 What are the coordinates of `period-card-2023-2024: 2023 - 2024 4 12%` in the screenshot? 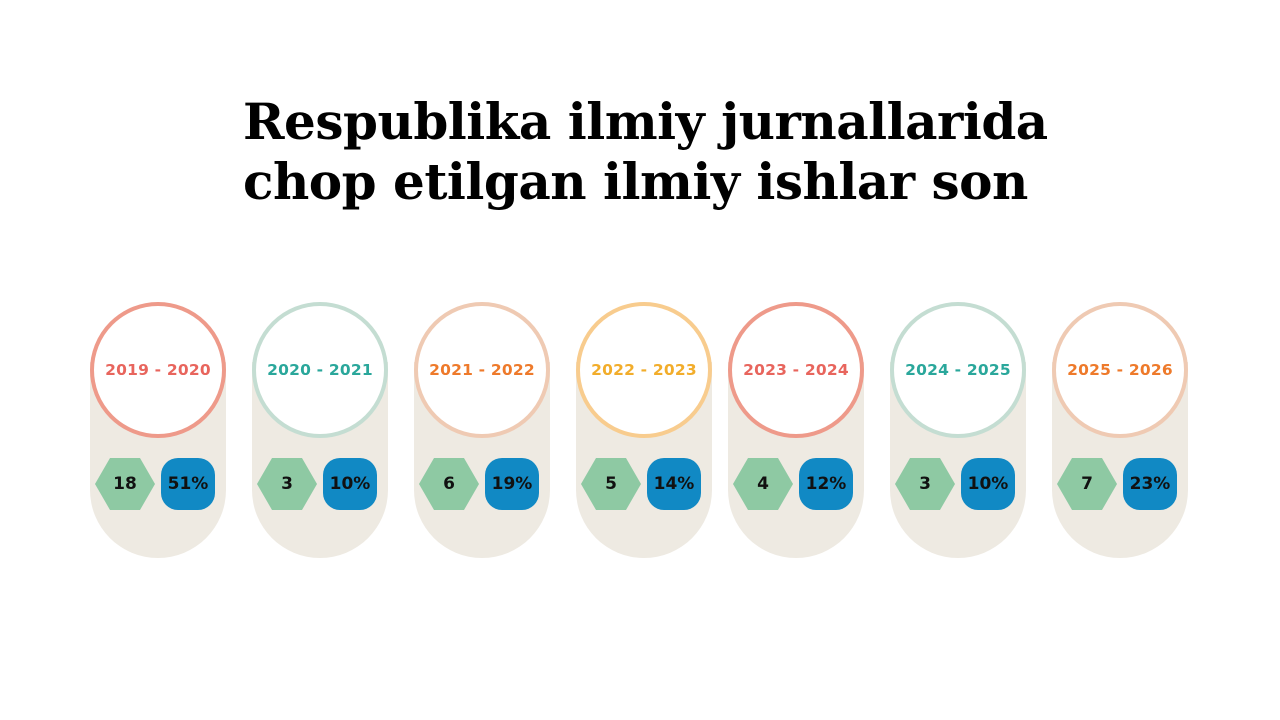 It's located at (796, 430).